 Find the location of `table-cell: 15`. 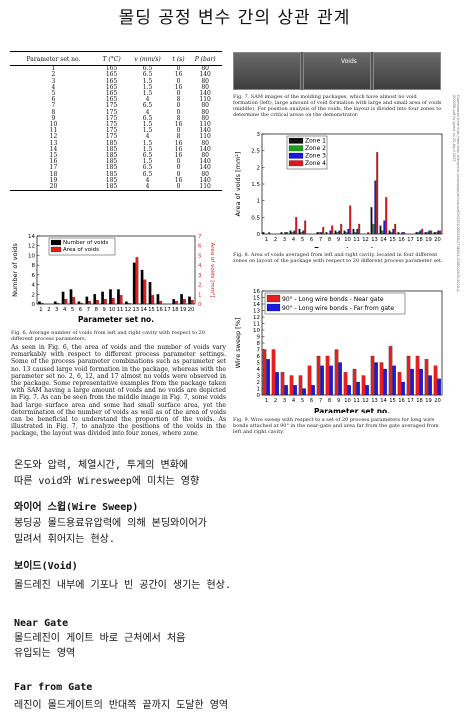

table-cell: 15 is located at coordinates (53, 156).